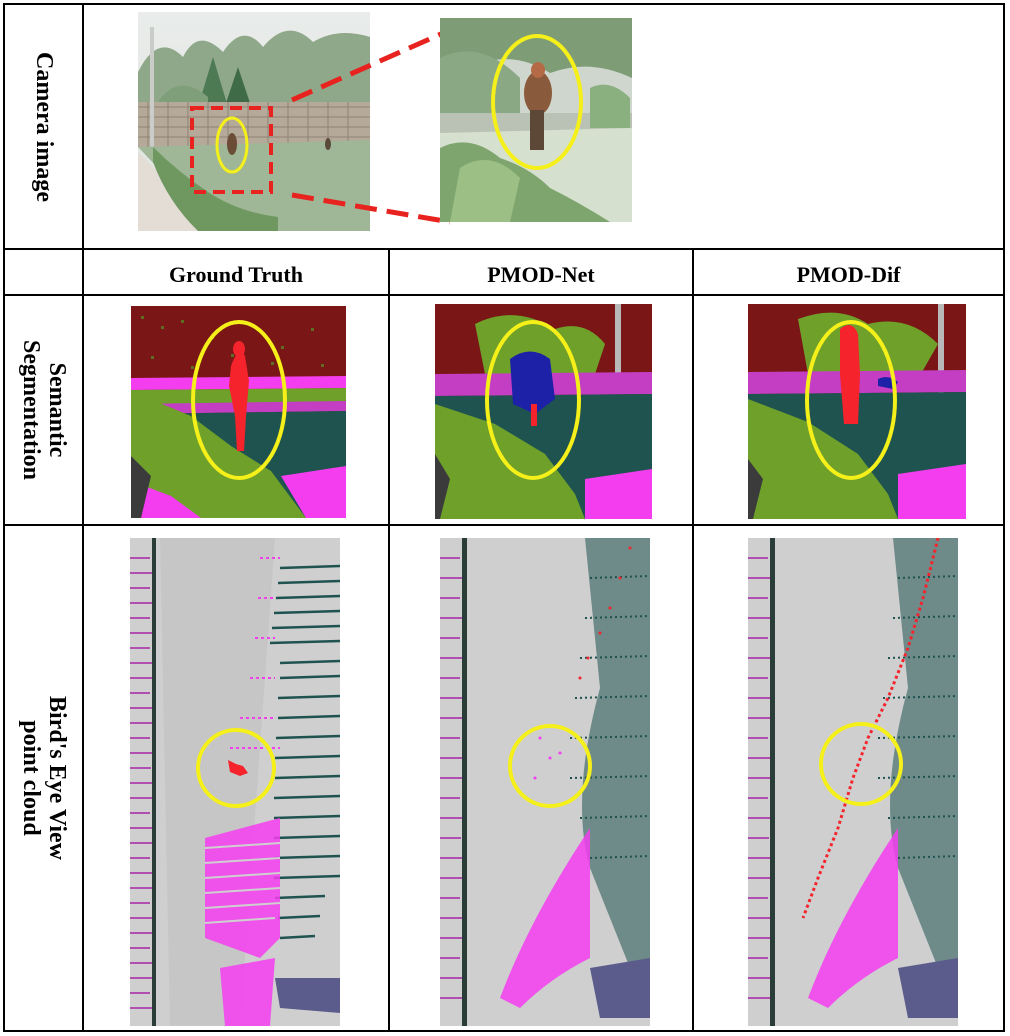  What do you see at coordinates (56, 778) in the screenshot?
I see `bev-label-line1: Bird's Eye View` at bounding box center [56, 778].